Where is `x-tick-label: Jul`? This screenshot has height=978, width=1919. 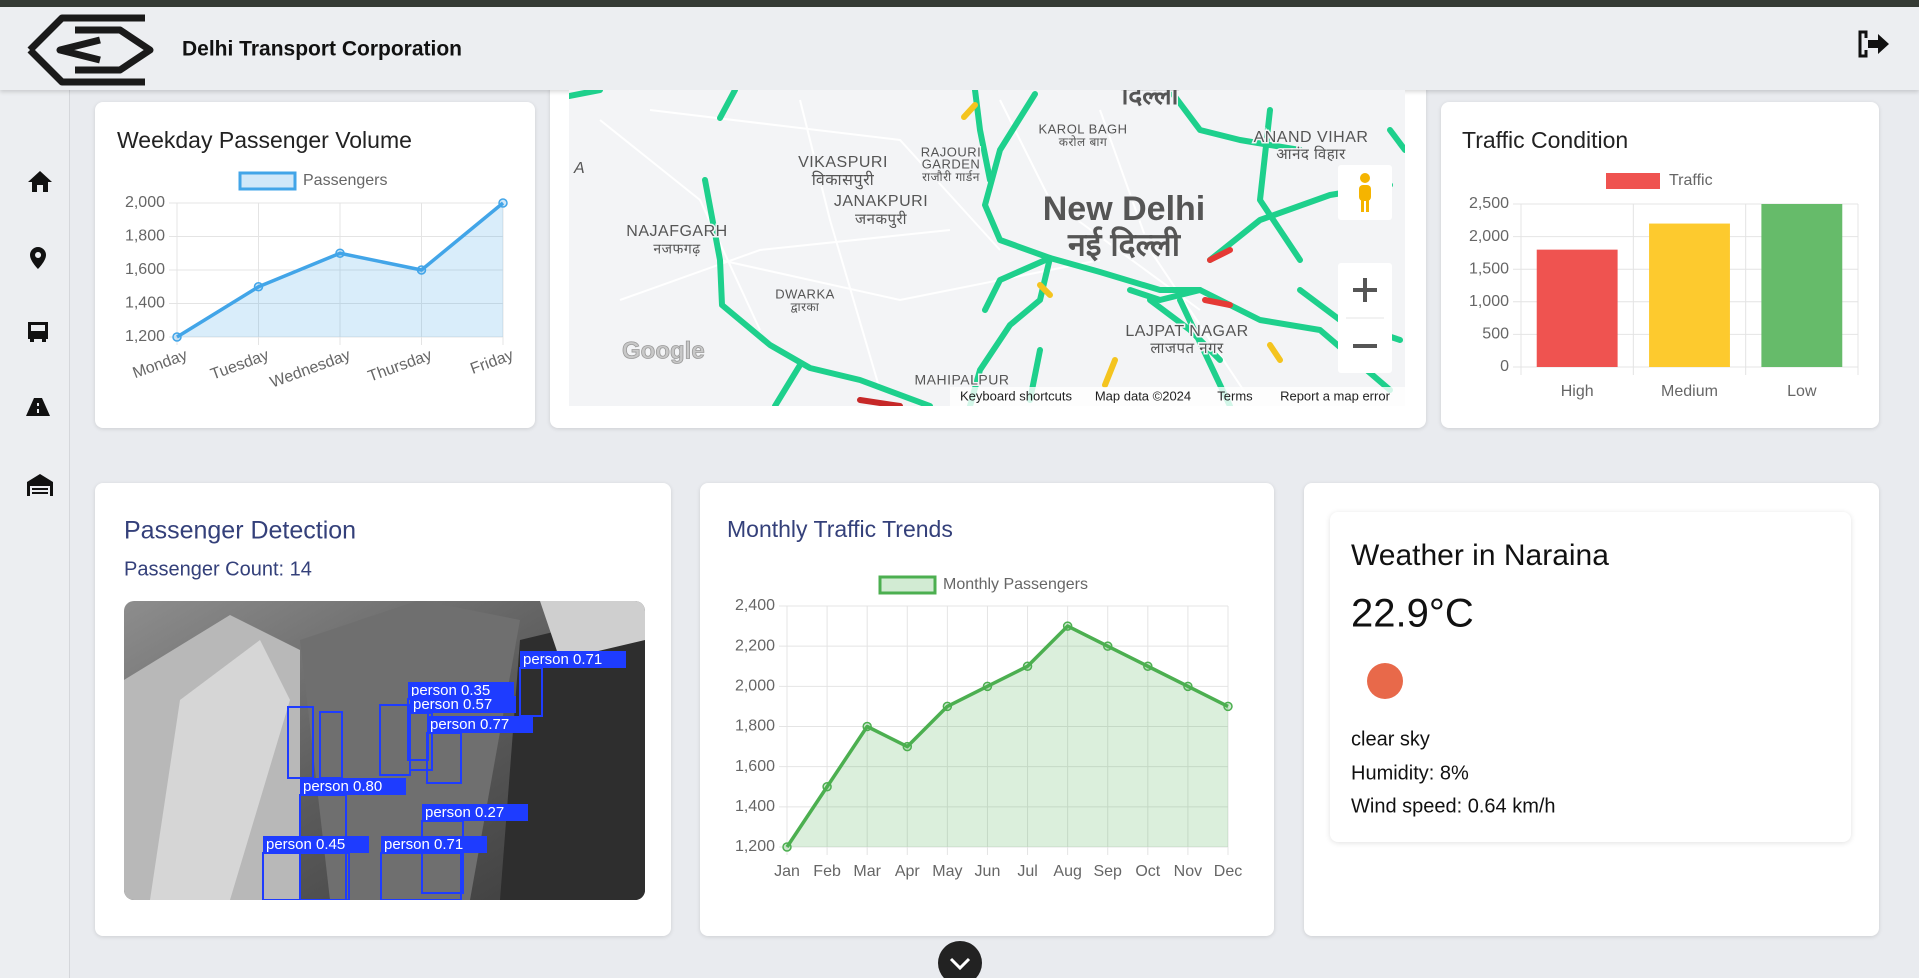 x-tick-label: Jul is located at coordinates (1027, 871).